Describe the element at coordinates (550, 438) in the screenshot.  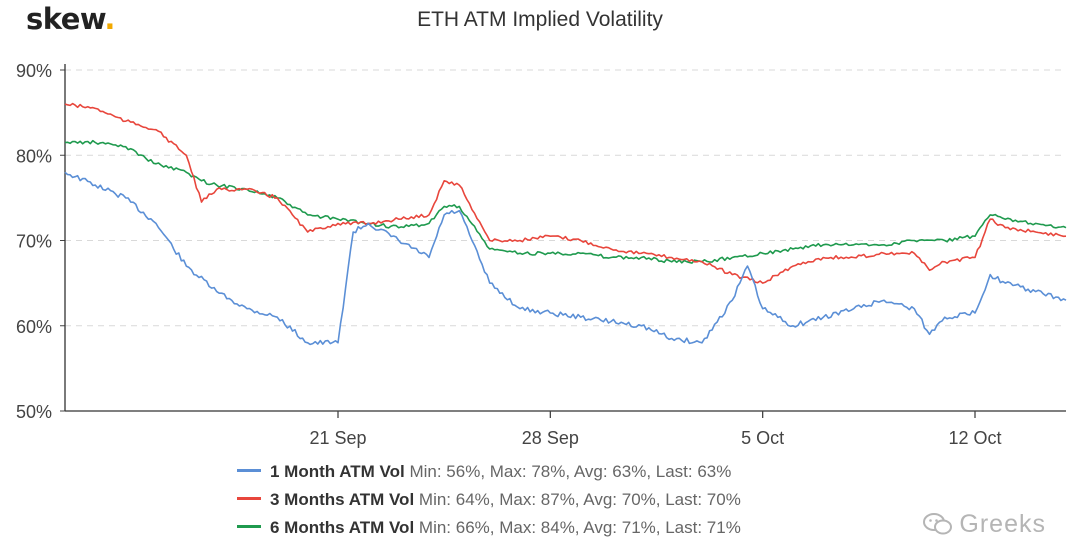
I see `x-tick-label: 28 Sep` at that location.